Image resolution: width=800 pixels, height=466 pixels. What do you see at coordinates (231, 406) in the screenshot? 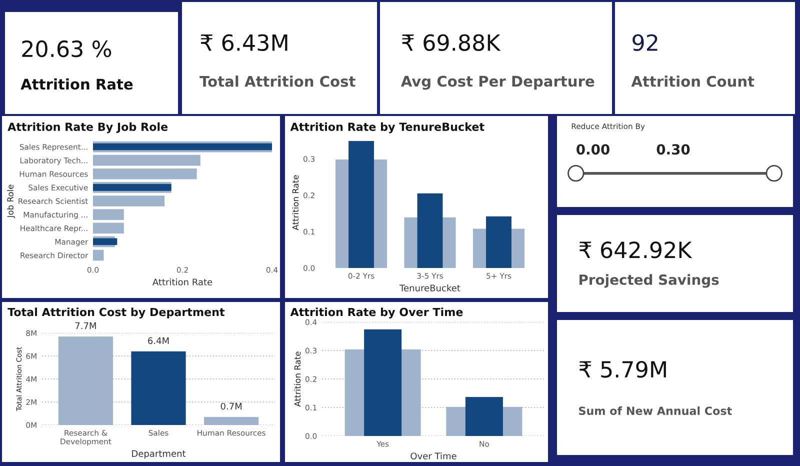
I see `data-label: 0.7M` at bounding box center [231, 406].